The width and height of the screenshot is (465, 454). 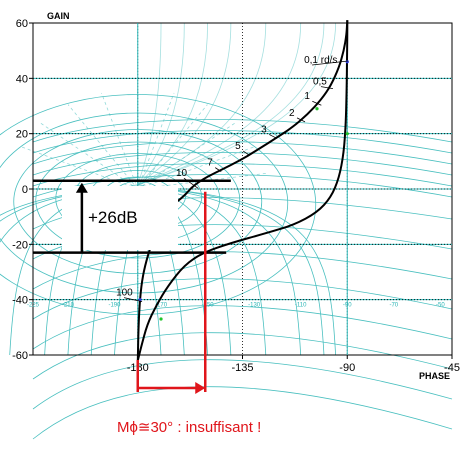 What do you see at coordinates (254, 306) in the screenshot?
I see `small-phase-label: -130` at bounding box center [254, 306].